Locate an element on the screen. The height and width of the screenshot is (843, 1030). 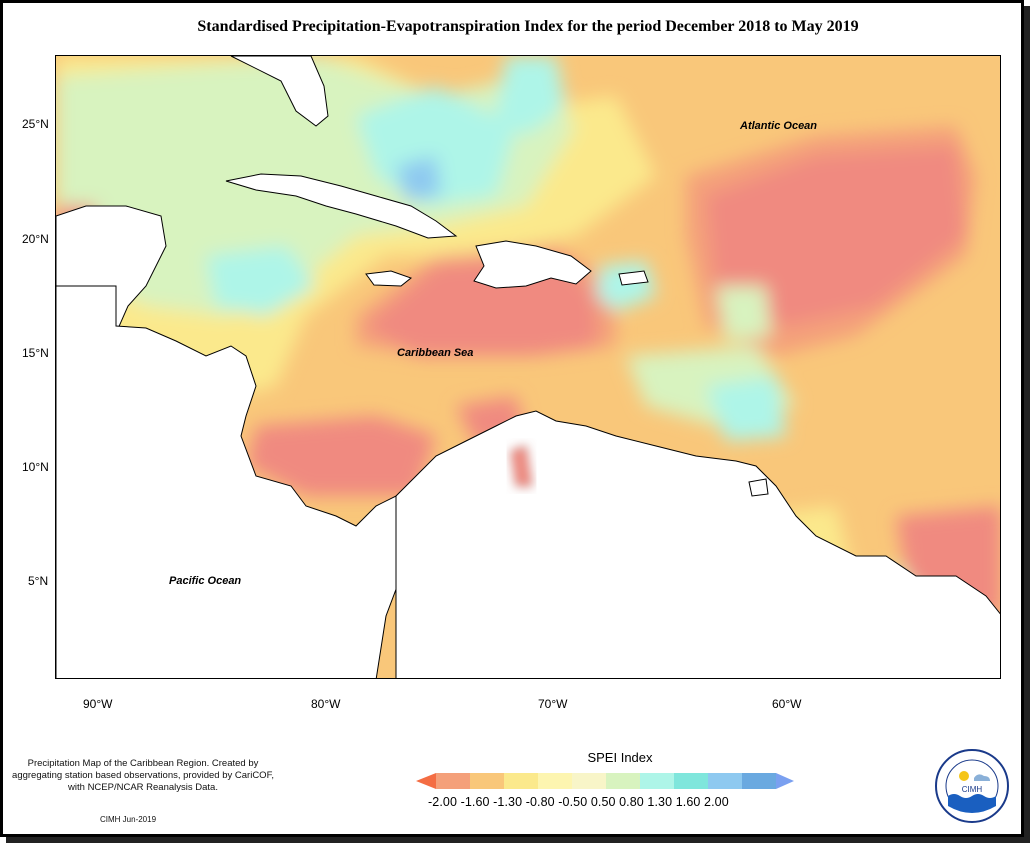
lon-label-60w: 60°W is located at coordinates (787, 704).